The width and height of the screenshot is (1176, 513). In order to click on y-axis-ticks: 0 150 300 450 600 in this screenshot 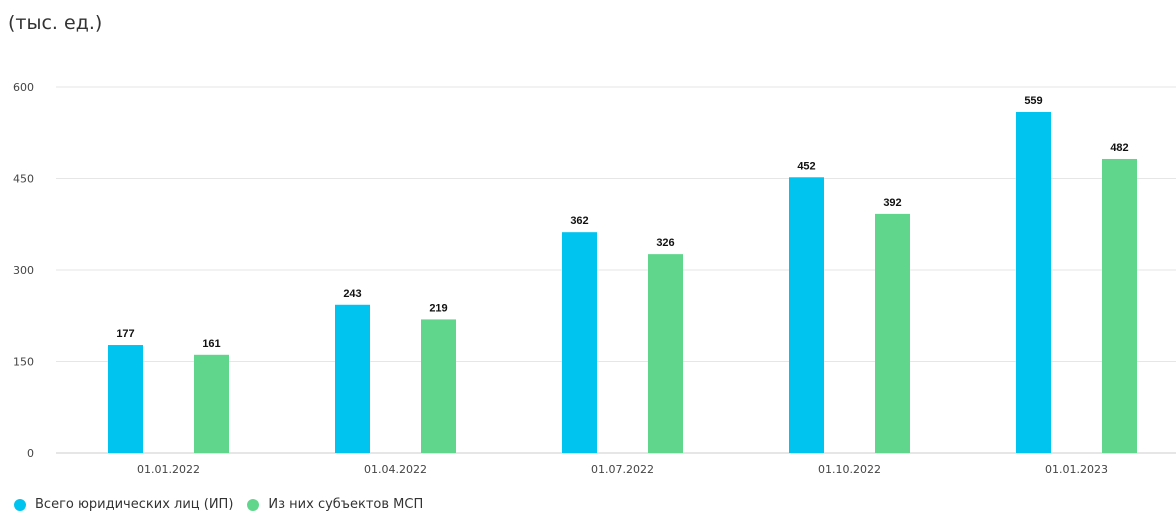, I will do `click(23, 270)`.